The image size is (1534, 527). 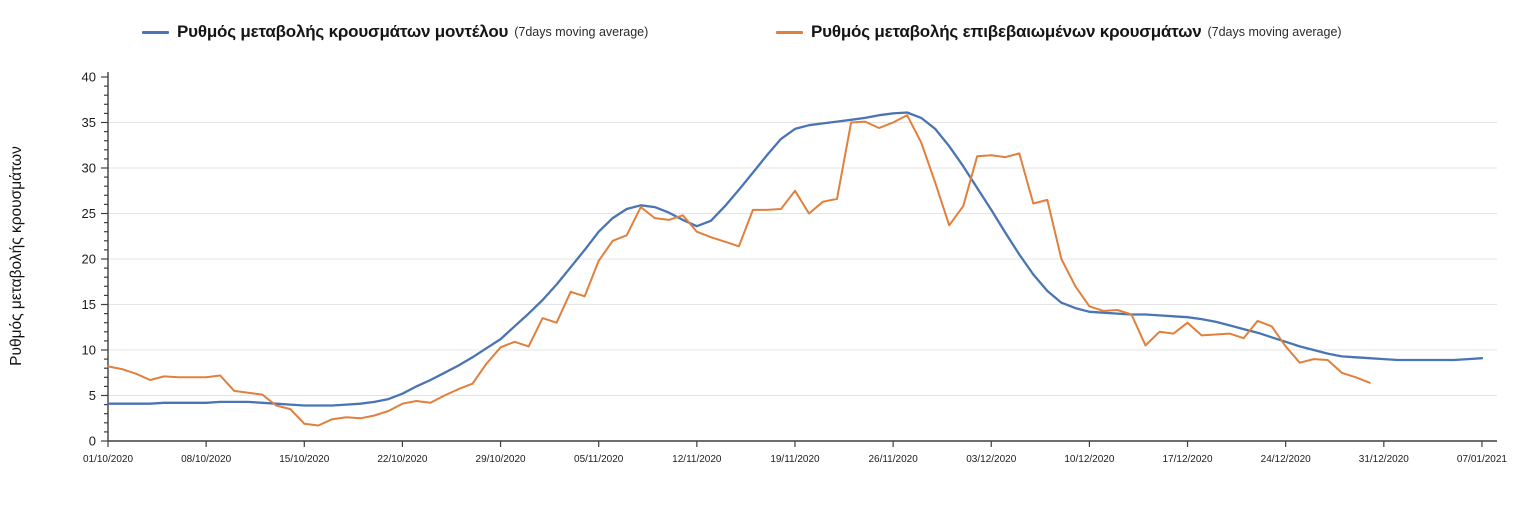 What do you see at coordinates (155, 32) in the screenshot?
I see `legend-line-swatch-model` at bounding box center [155, 32].